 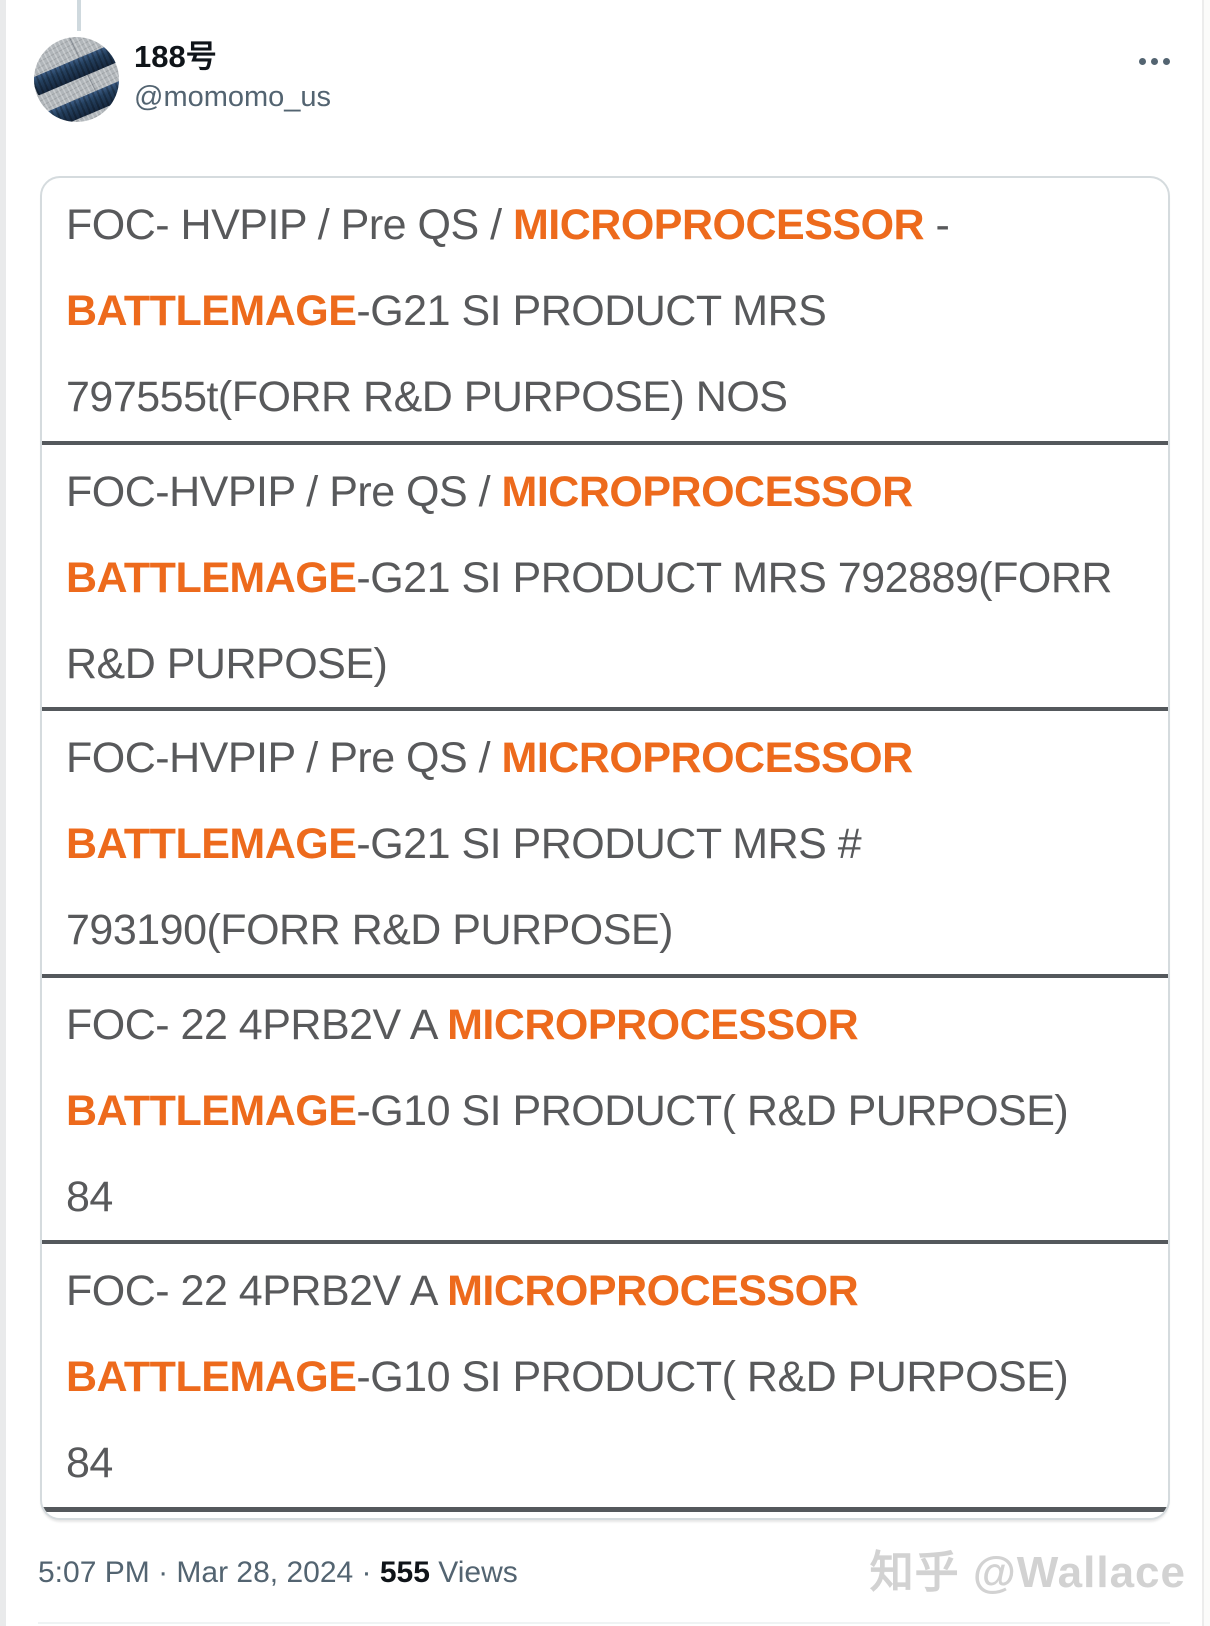 What do you see at coordinates (605, 664) in the screenshot?
I see `table-row-line: R&D PURPOSE)` at bounding box center [605, 664].